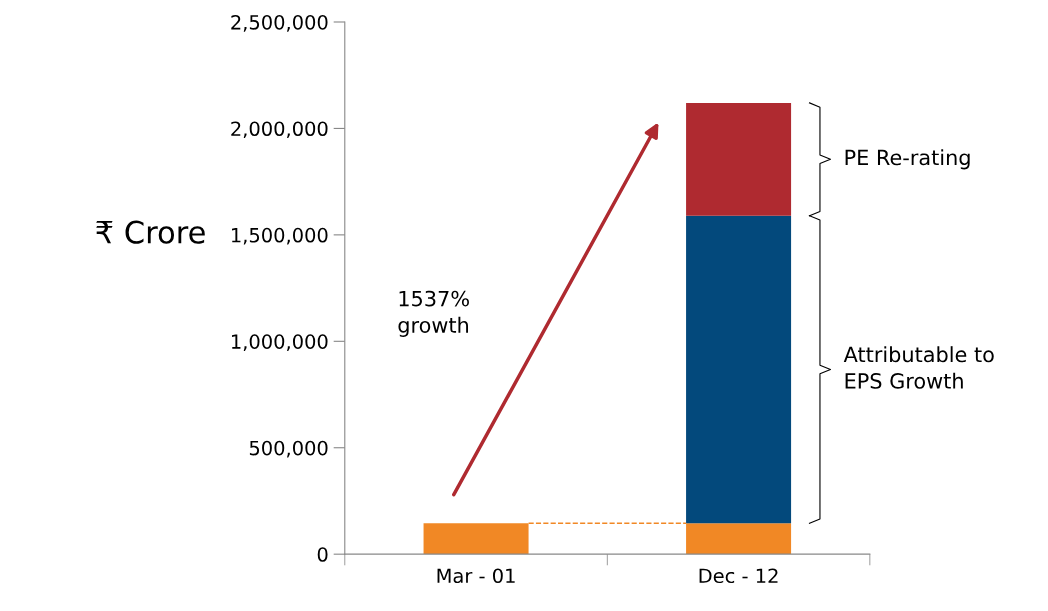 Image resolution: width=1048 pixels, height=611 pixels. Describe the element at coordinates (288, 449) in the screenshot. I see `y-tick-label: 500,000` at that location.